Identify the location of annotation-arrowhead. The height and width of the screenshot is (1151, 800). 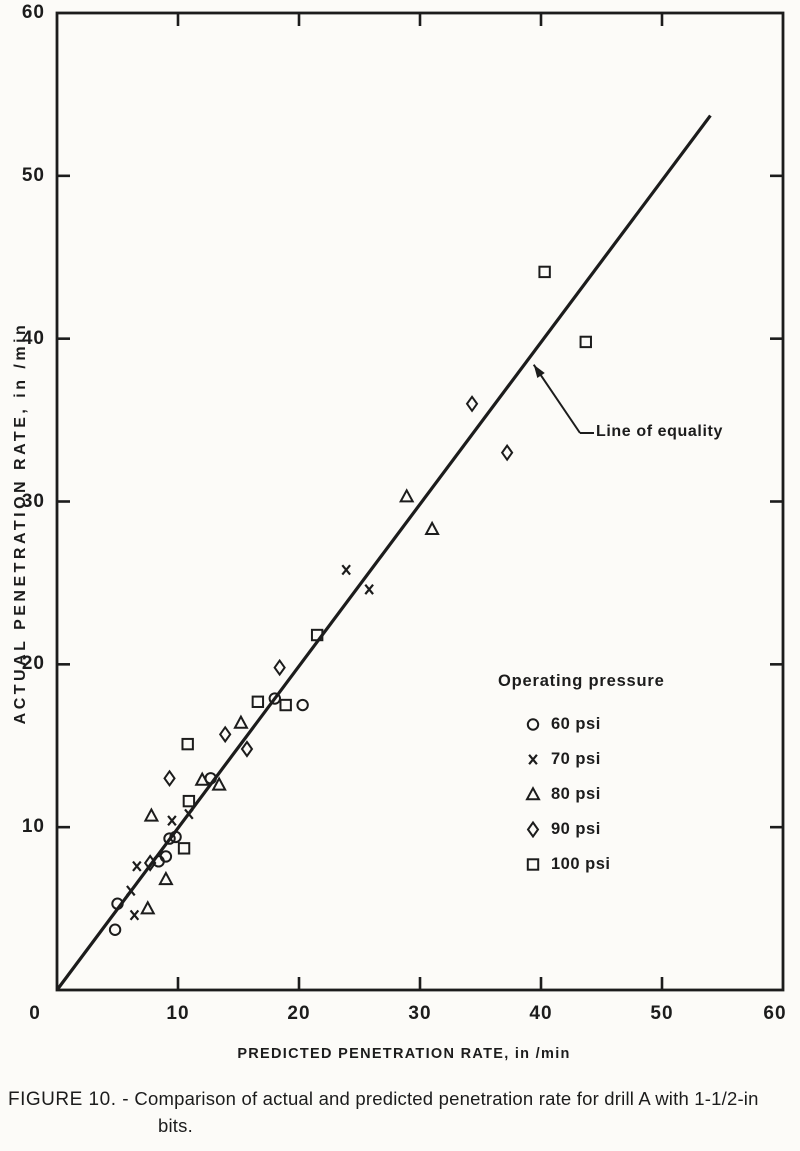
(539, 371).